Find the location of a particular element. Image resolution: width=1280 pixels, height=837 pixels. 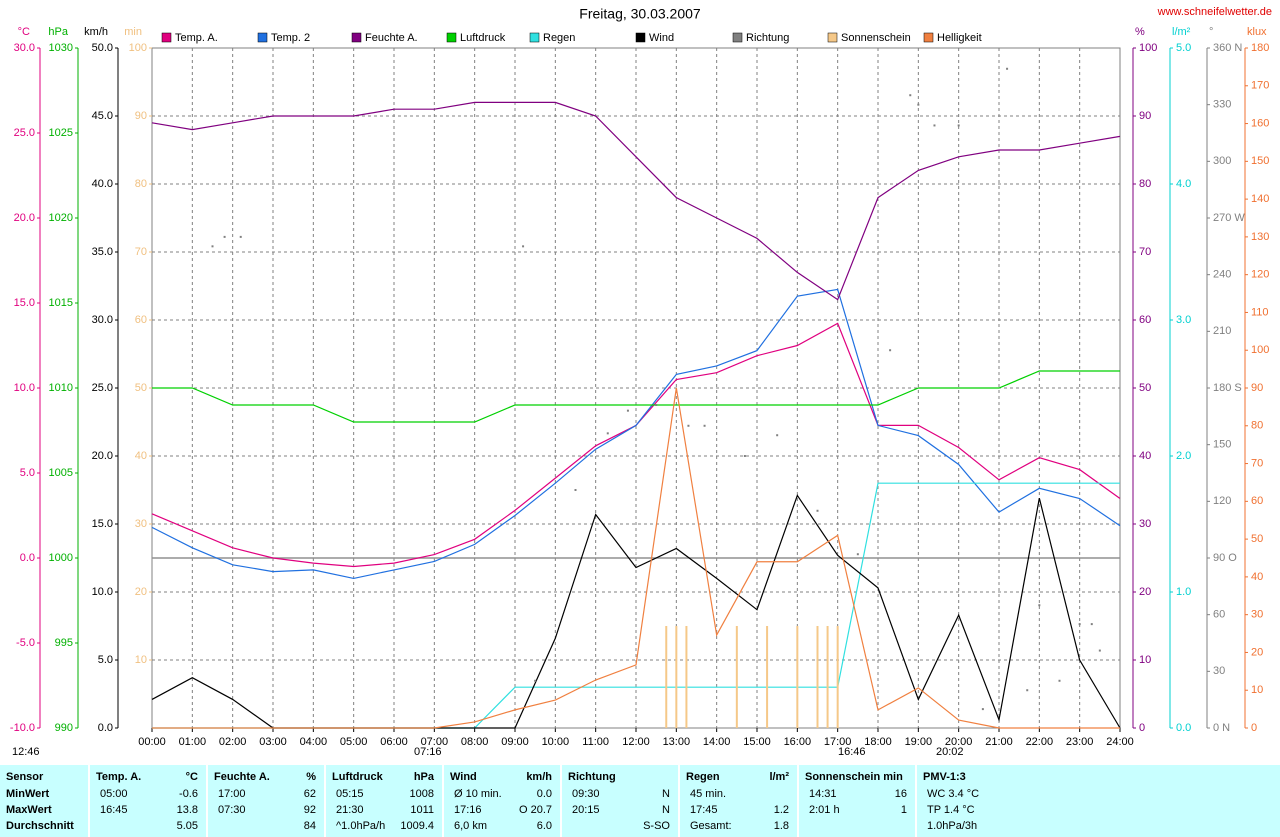

y-tick-label: -10.0 is located at coordinates (22, 728).